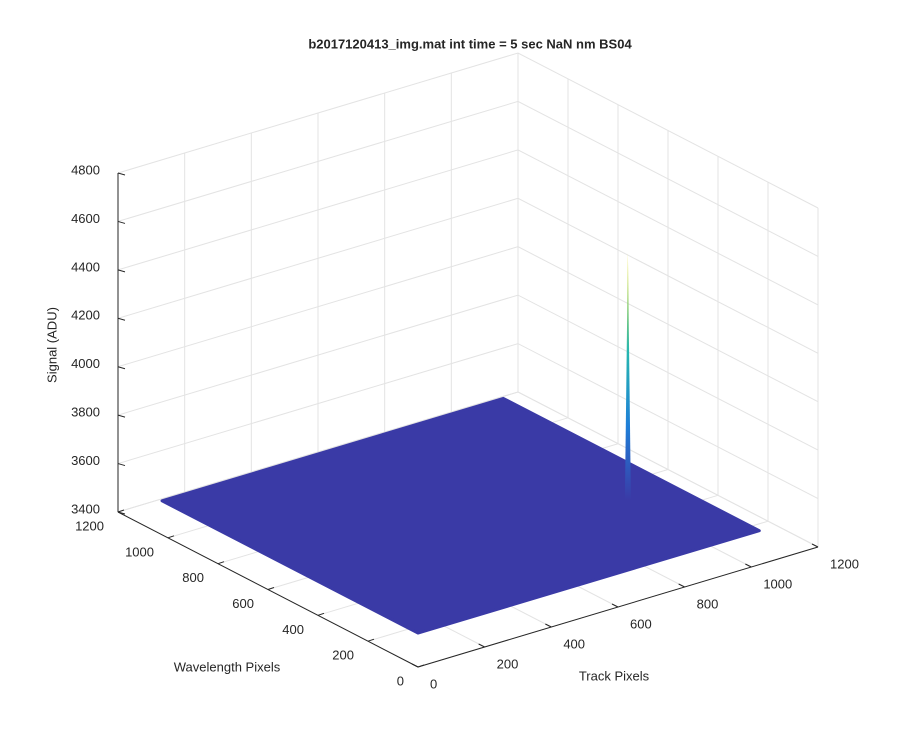 This screenshot has width=900, height=750. What do you see at coordinates (777, 583) in the screenshot?
I see `x-tick-label: 1000` at bounding box center [777, 583].